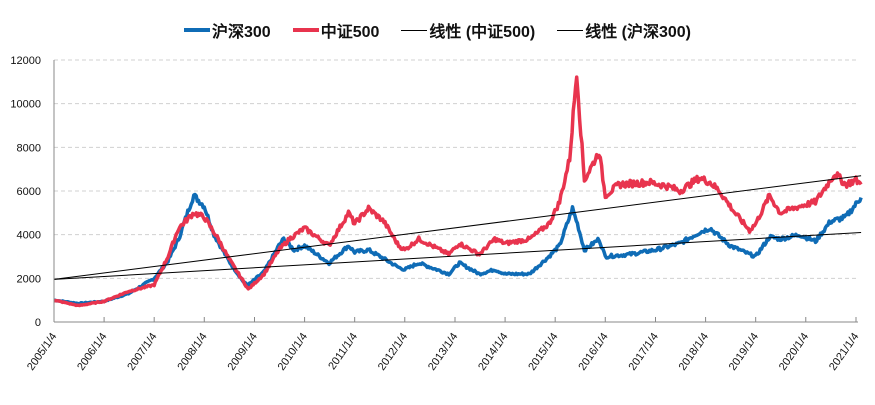 This screenshot has height=405, width=875. What do you see at coordinates (42, 352) in the screenshot?
I see `x-tick-label: 2005/1/4` at bounding box center [42, 352].